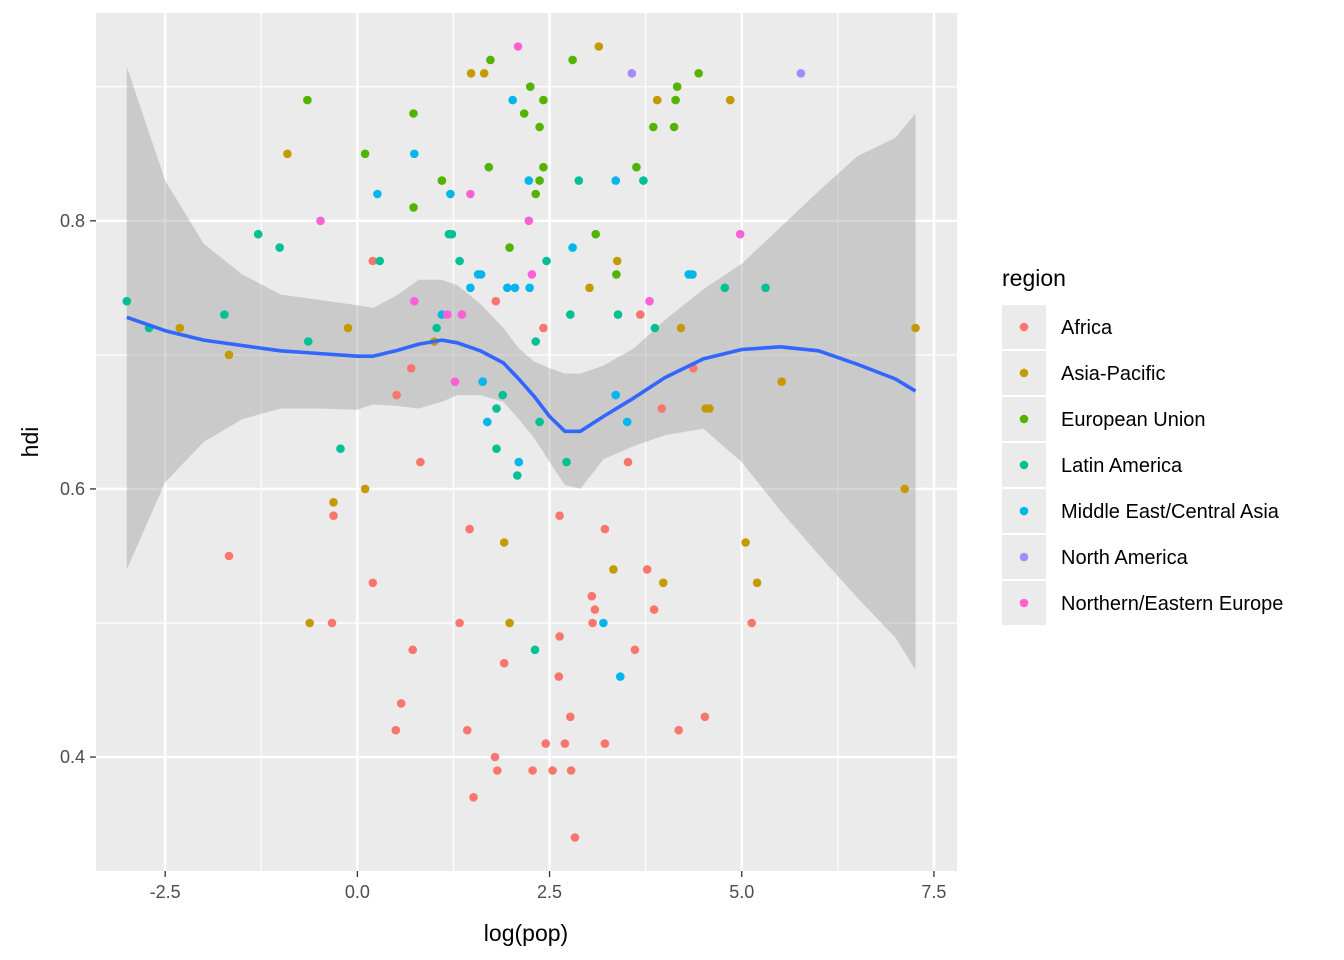  I want to click on legend-label-asia-pacific: Asia-Pacific, so click(1113, 374).